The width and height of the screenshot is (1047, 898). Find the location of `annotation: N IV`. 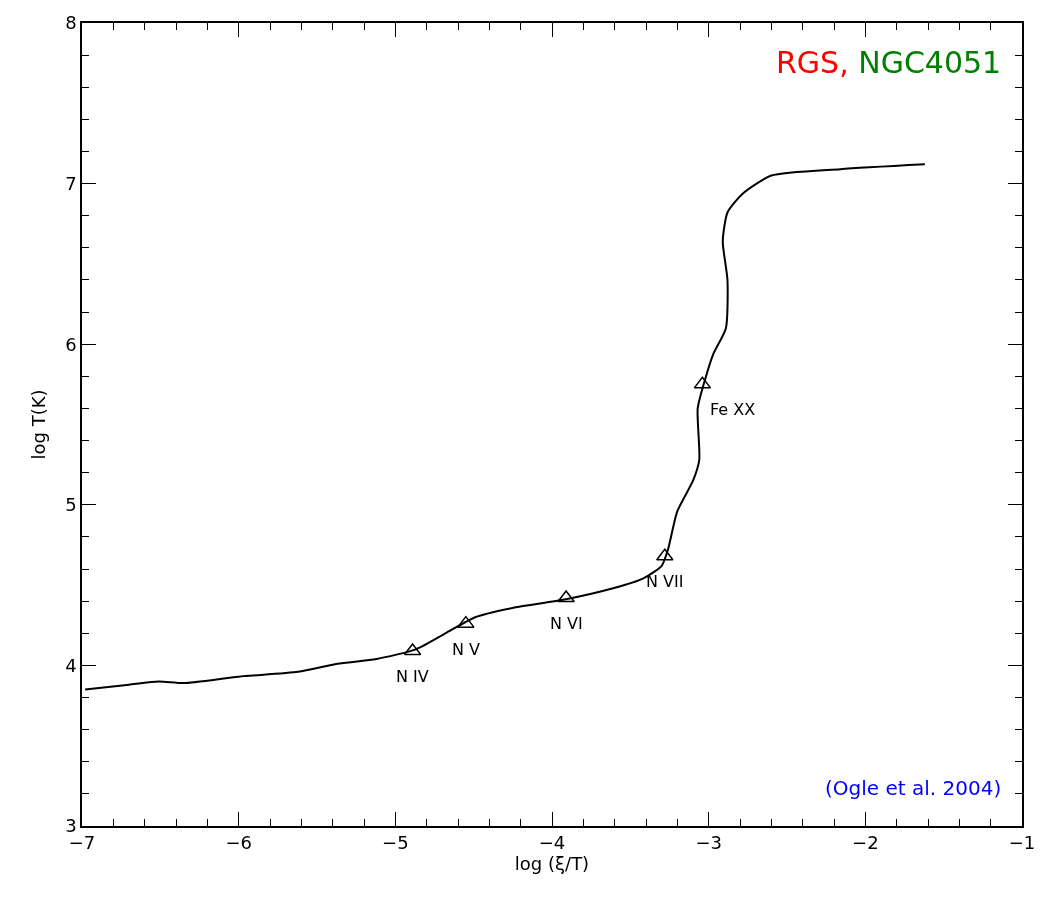

annotation: N IV is located at coordinates (412, 676).